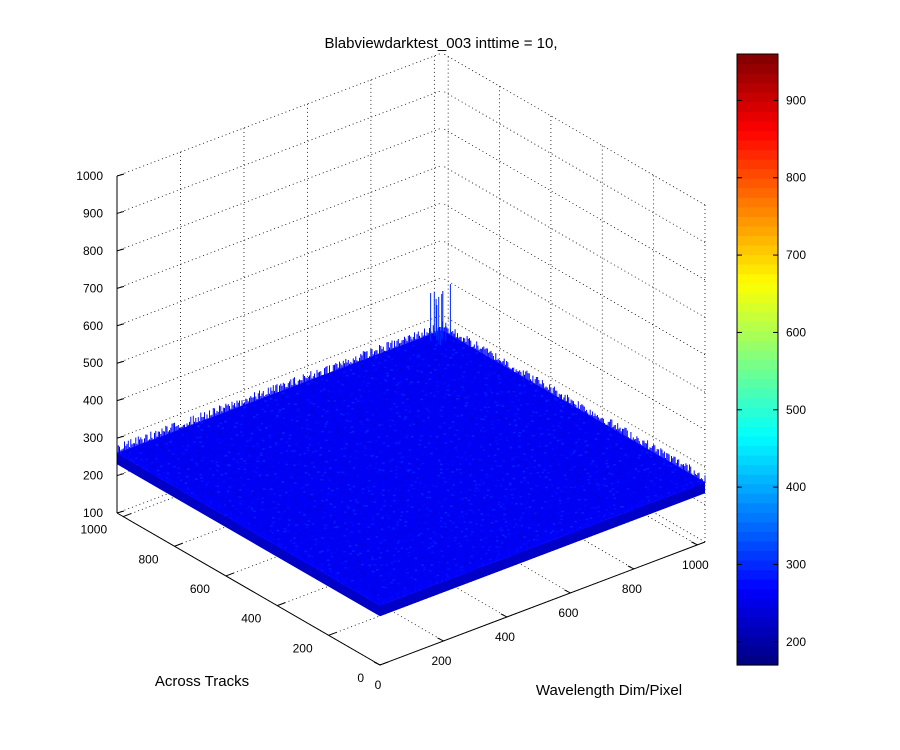  Describe the element at coordinates (796, 370) in the screenshot. I see `colorbar-tick-labels: 200 300 400 500 600 700 800 900` at that location.